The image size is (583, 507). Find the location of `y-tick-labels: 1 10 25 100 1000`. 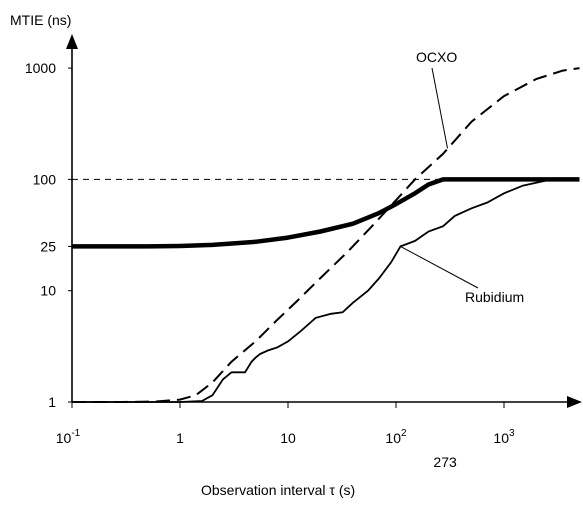

y-tick-labels: 1 10 25 100 1000 is located at coordinates (48, 235).